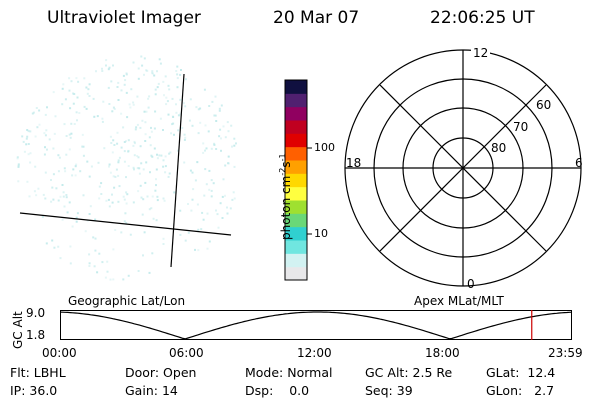 Image resolution: width=600 pixels, height=400 pixels. What do you see at coordinates (499, 148) in the screenshot?
I see `mlat-label-80: 80` at bounding box center [499, 148].